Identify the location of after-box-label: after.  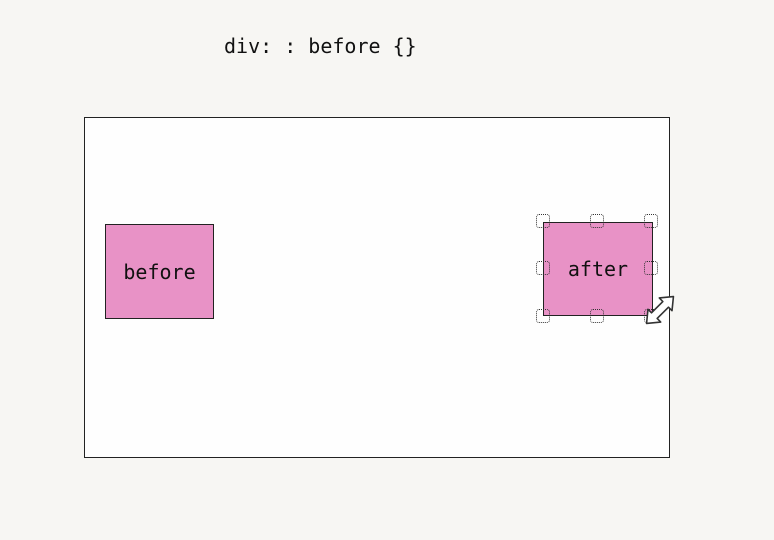
(598, 269).